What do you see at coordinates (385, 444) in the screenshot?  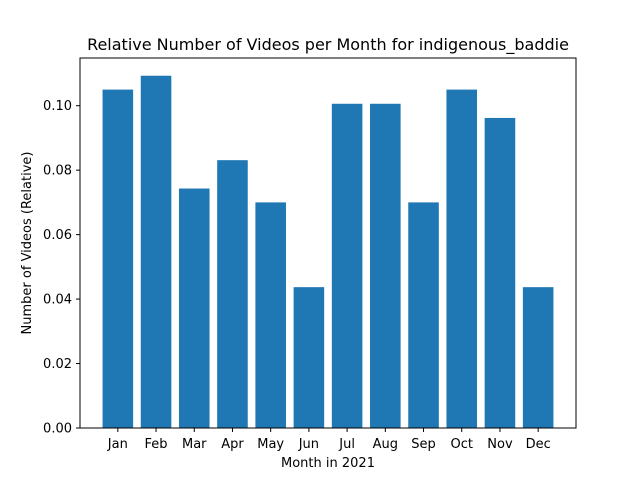 I see `x-tick-label: Aug` at bounding box center [385, 444].